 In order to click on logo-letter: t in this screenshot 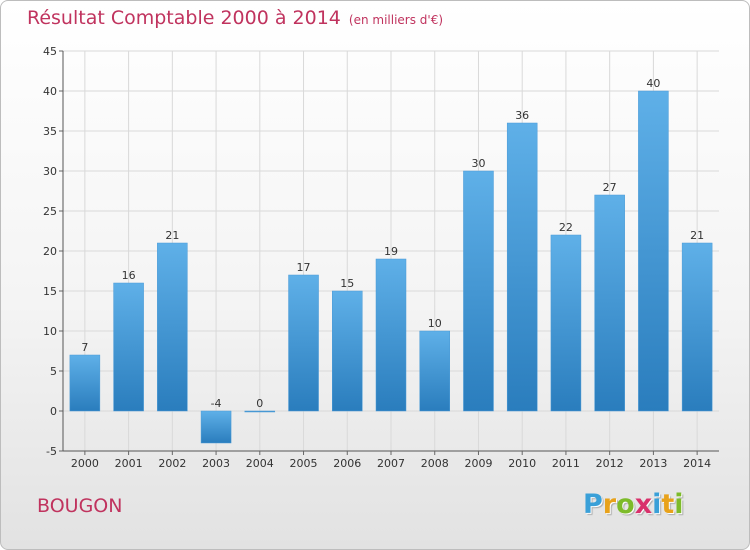, I will do `click(668, 504)`.